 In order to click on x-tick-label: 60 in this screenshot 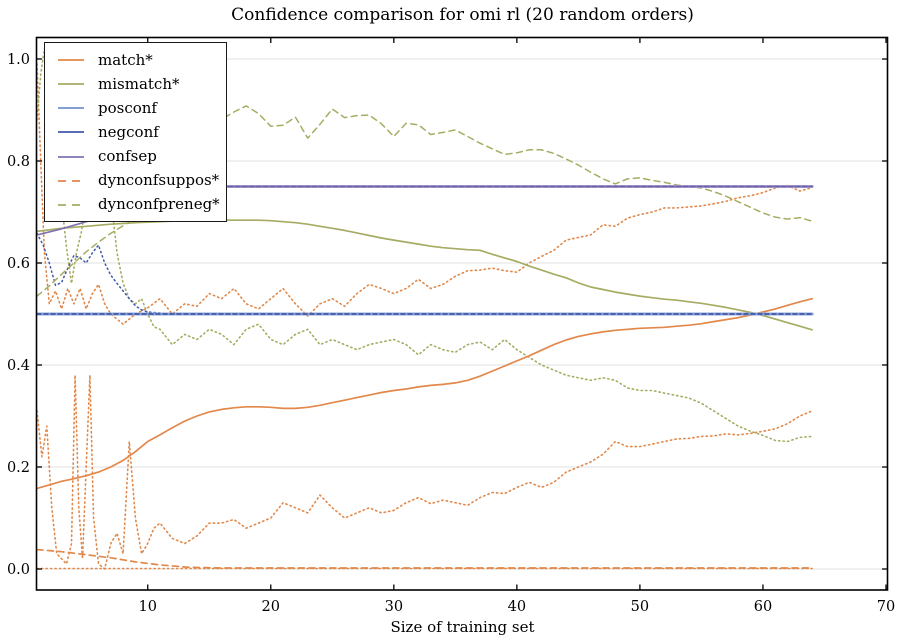, I will do `click(763, 607)`.